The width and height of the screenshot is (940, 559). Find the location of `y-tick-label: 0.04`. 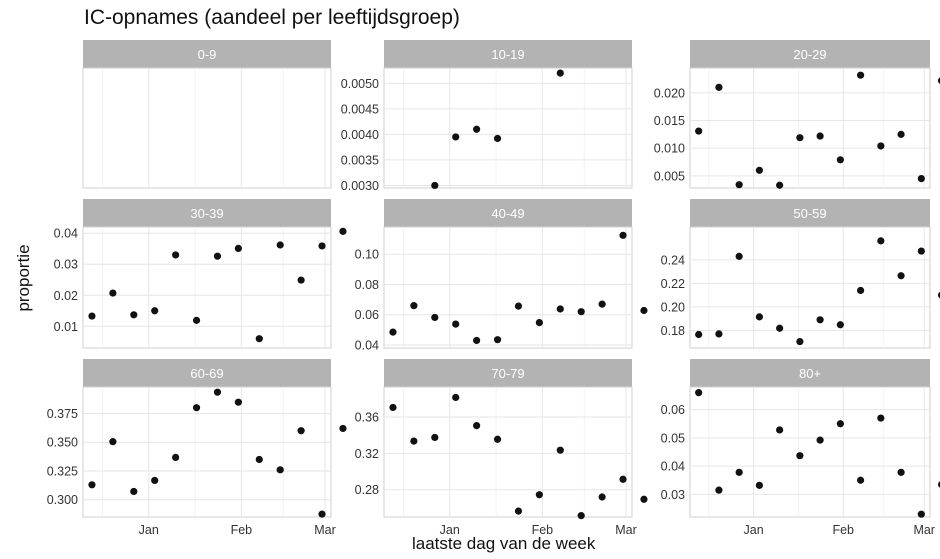

y-tick-label: 0.04 is located at coordinates (66, 234).